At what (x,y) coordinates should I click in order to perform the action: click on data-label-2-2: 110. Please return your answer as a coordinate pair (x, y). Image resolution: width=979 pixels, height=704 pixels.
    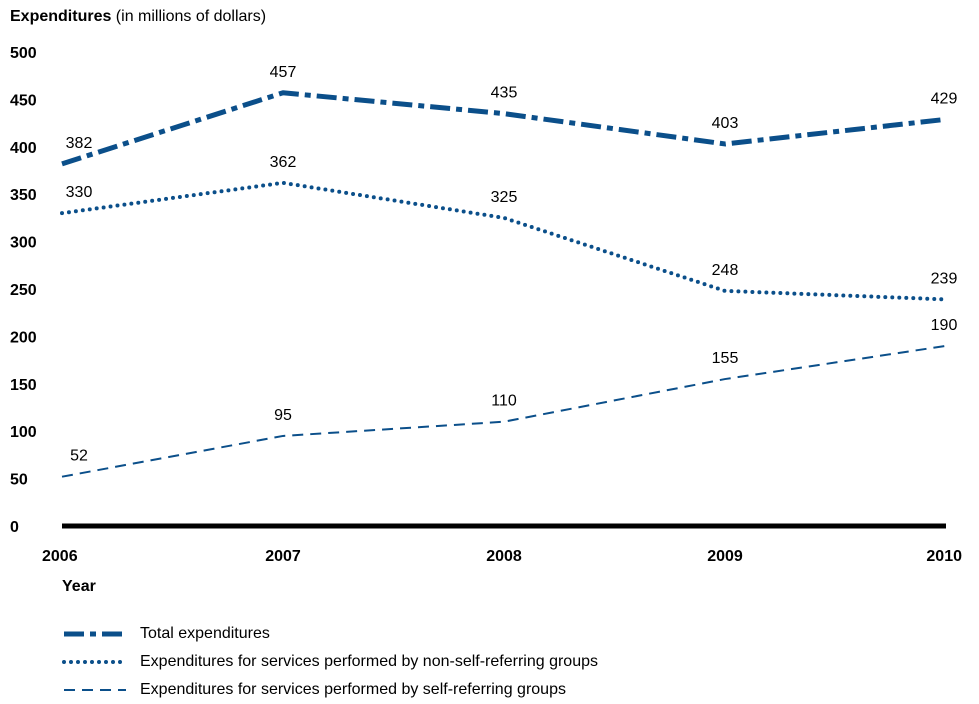
    Looking at the image, I should click on (504, 401).